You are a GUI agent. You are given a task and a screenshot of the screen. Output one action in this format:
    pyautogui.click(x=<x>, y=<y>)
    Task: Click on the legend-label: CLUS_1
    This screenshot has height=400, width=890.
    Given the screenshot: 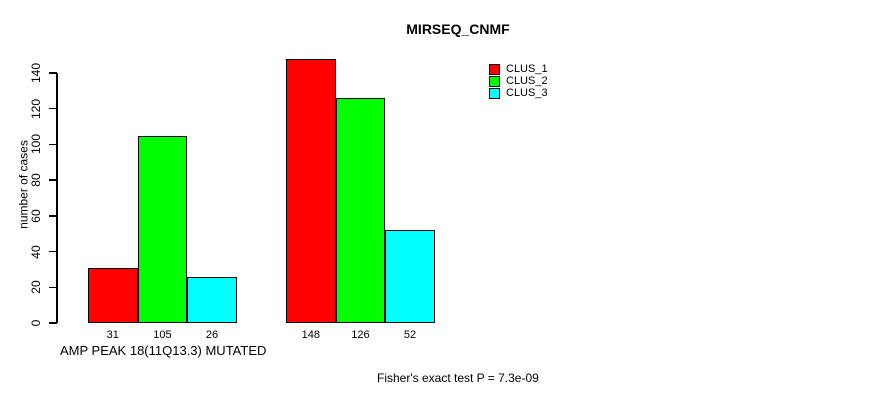 What is the action you would take?
    pyautogui.click(x=527, y=68)
    